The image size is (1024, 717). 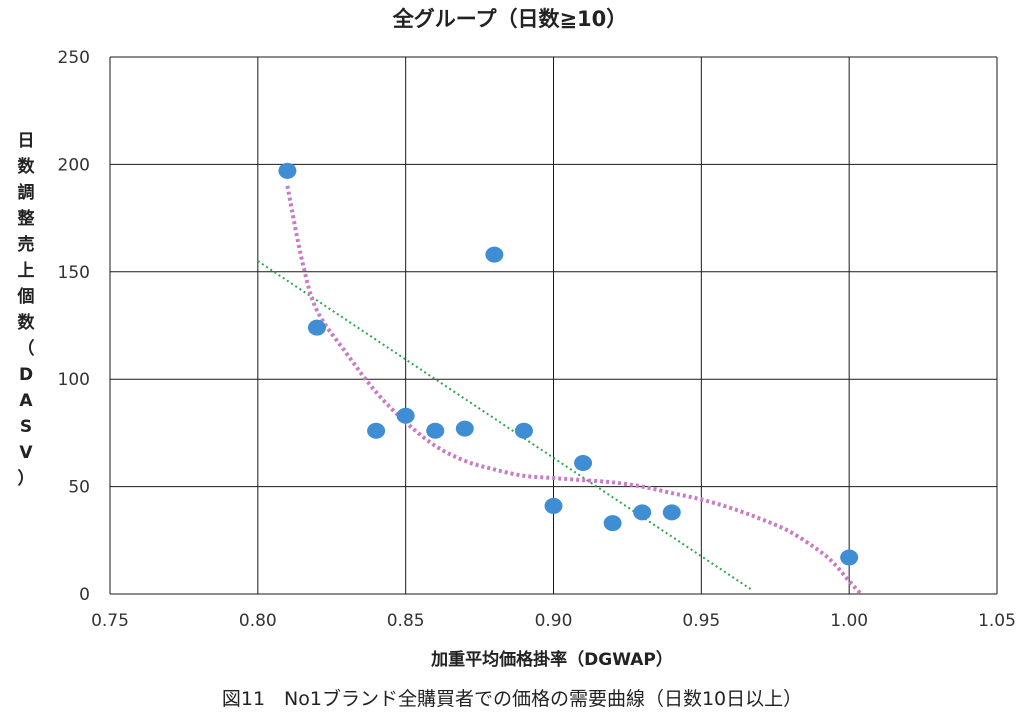 What do you see at coordinates (512, 698) in the screenshot?
I see `figure-caption: 図11 No1ブランド全購買者での価格の需要曲線（日数10日以上）` at bounding box center [512, 698].